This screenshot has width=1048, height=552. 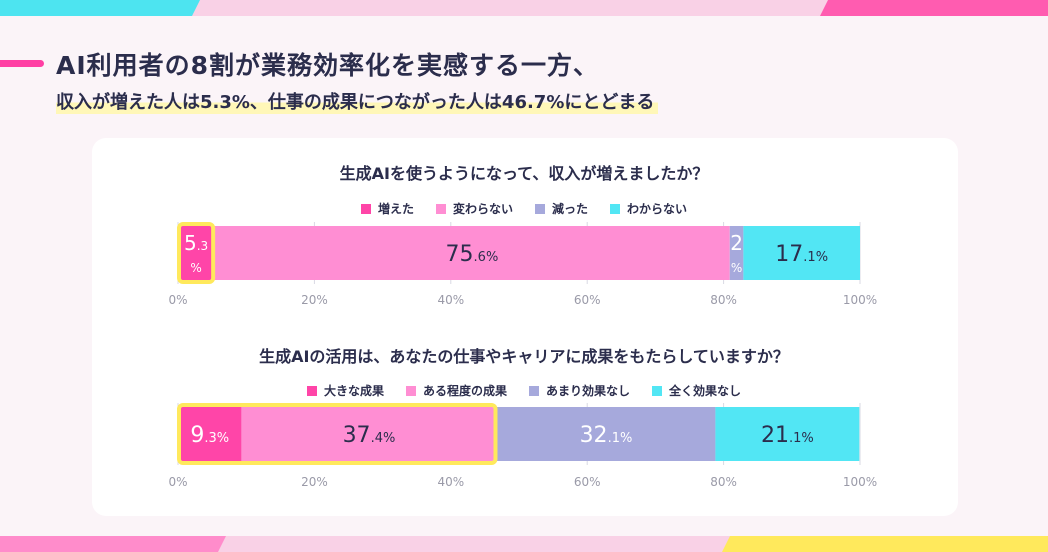 I want to click on chart-2: 0% 20% 40% 60% 80% 100%9.3% 37.4% 32.1% 21.1%, so click(x=522, y=446).